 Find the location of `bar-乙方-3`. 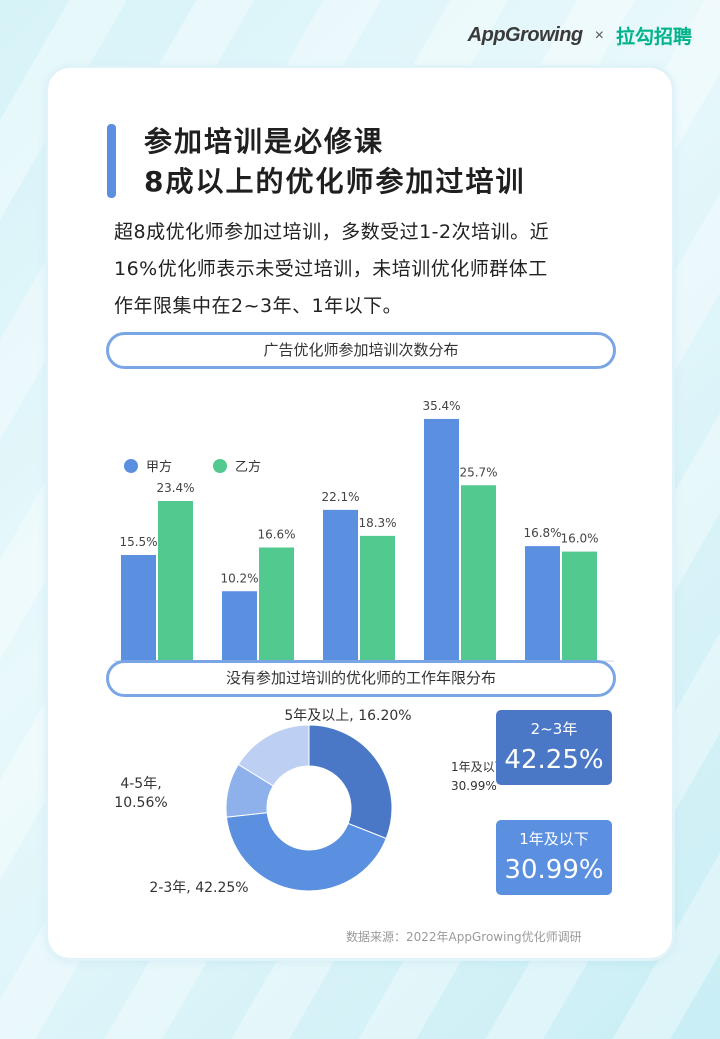

bar-乙方-3 is located at coordinates (478, 573).